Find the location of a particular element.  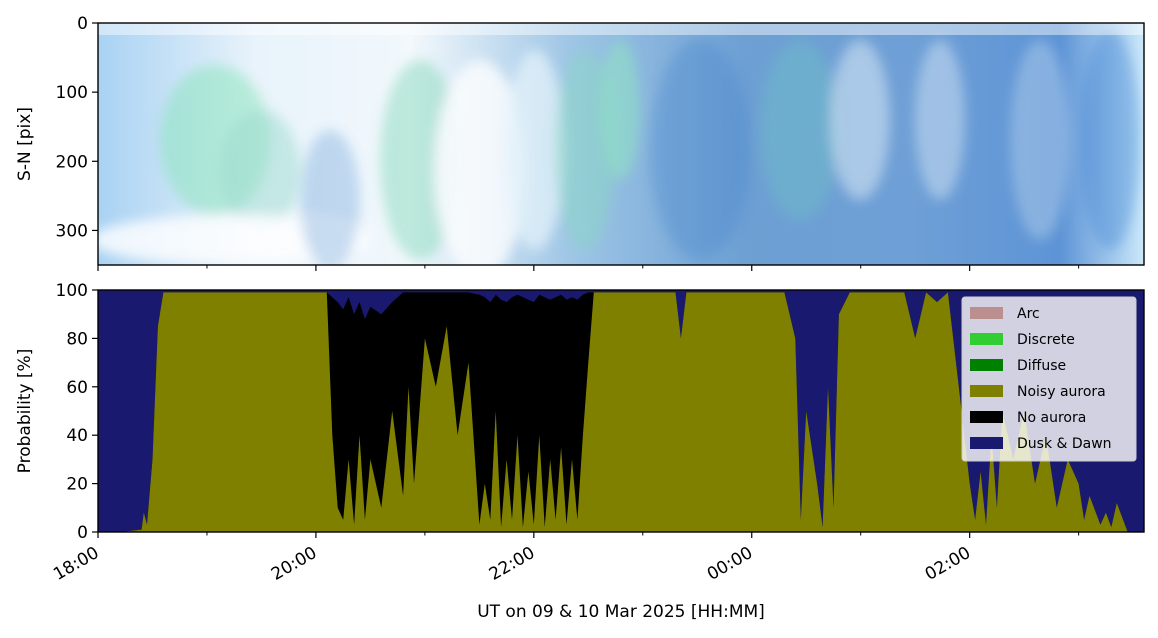

y-tick-label: 200 is located at coordinates (72, 162).